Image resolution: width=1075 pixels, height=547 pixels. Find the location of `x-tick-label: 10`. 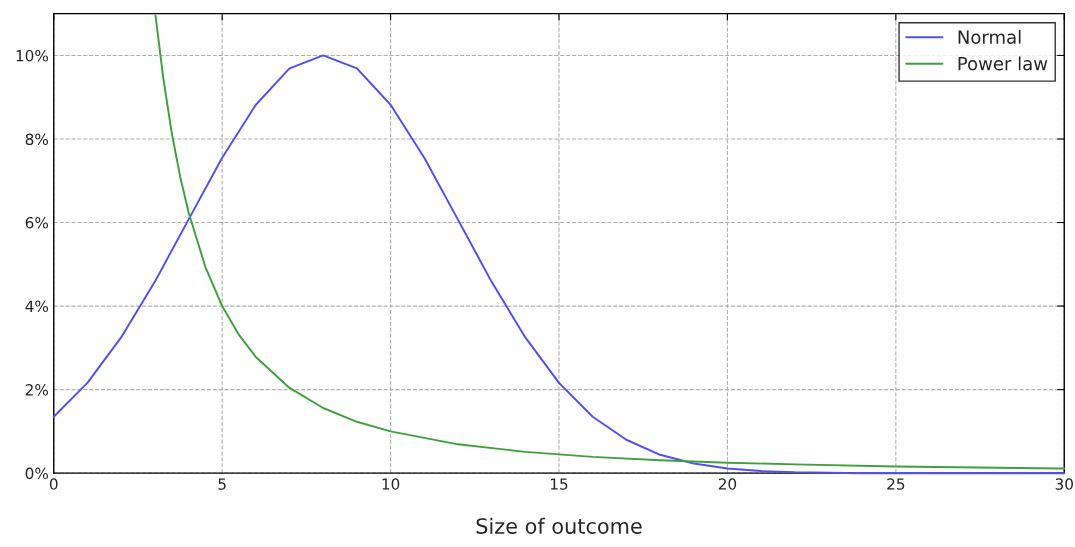

x-tick-label: 10 is located at coordinates (391, 484).